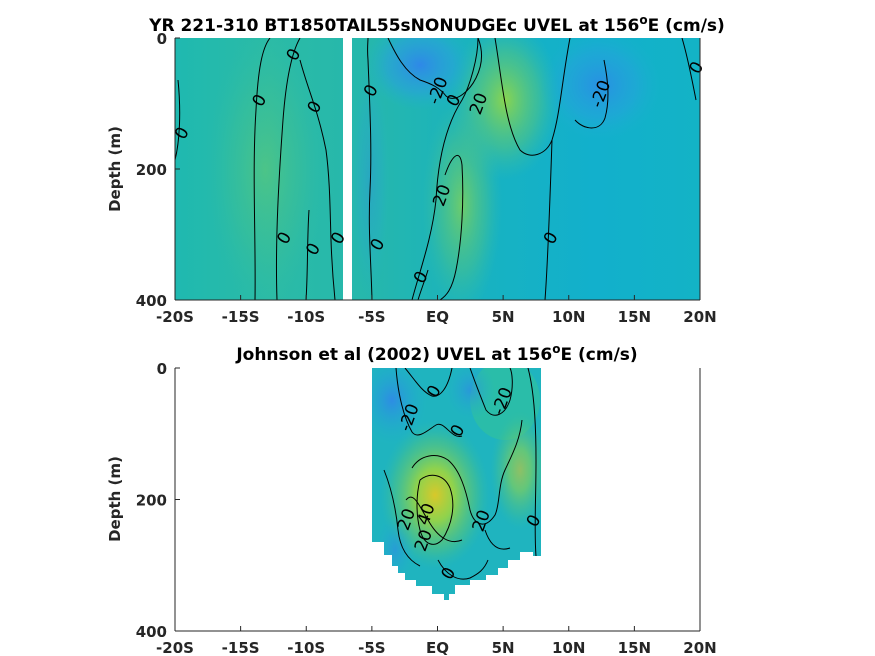 Image resolution: width=875 pixels, height=656 pixels. Describe the element at coordinates (115, 499) in the screenshot. I see `y-axis-label-2: Depth (m)` at that location.